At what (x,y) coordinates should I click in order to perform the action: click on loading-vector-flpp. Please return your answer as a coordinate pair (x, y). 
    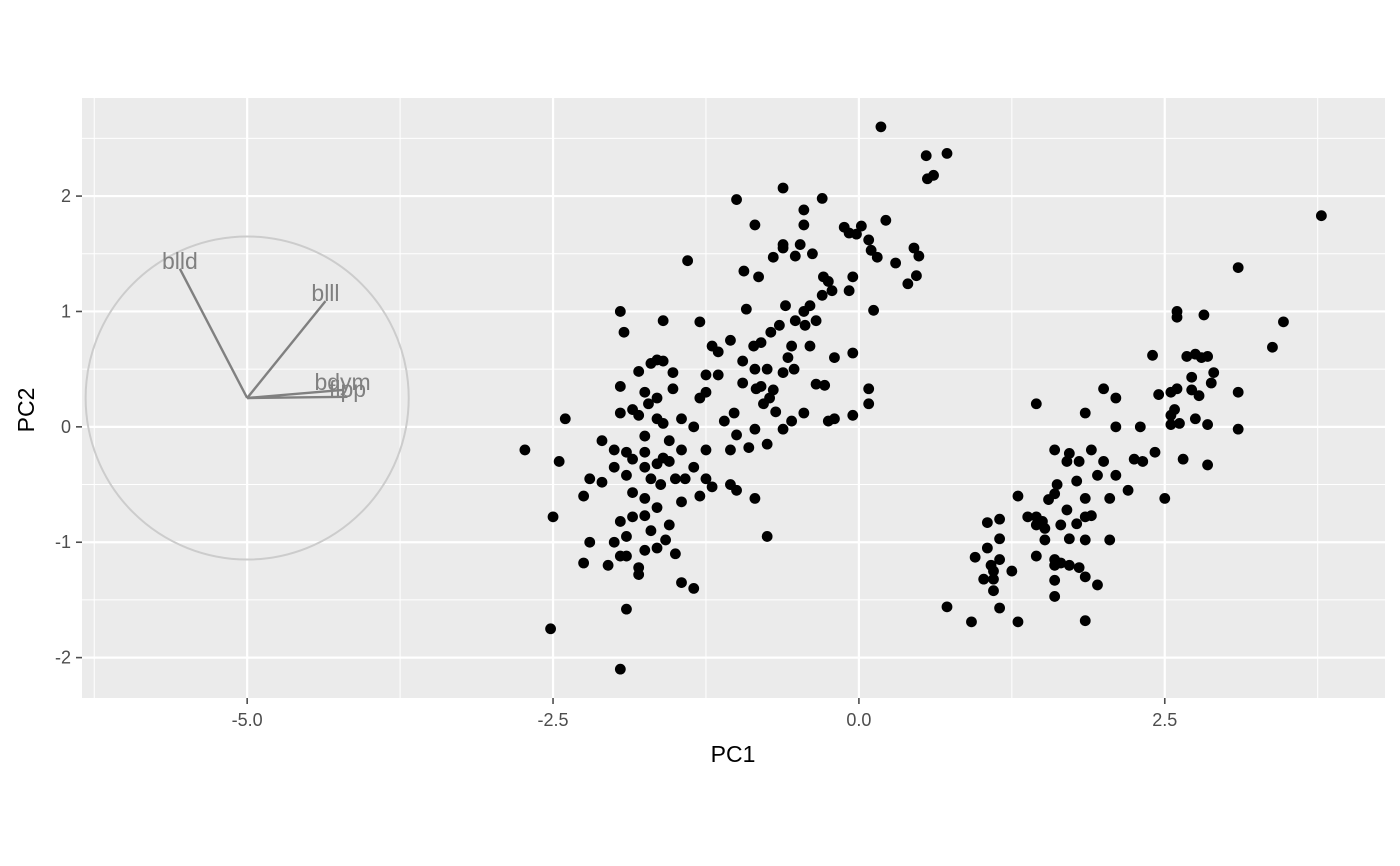
    Looking at the image, I should click on (297, 397).